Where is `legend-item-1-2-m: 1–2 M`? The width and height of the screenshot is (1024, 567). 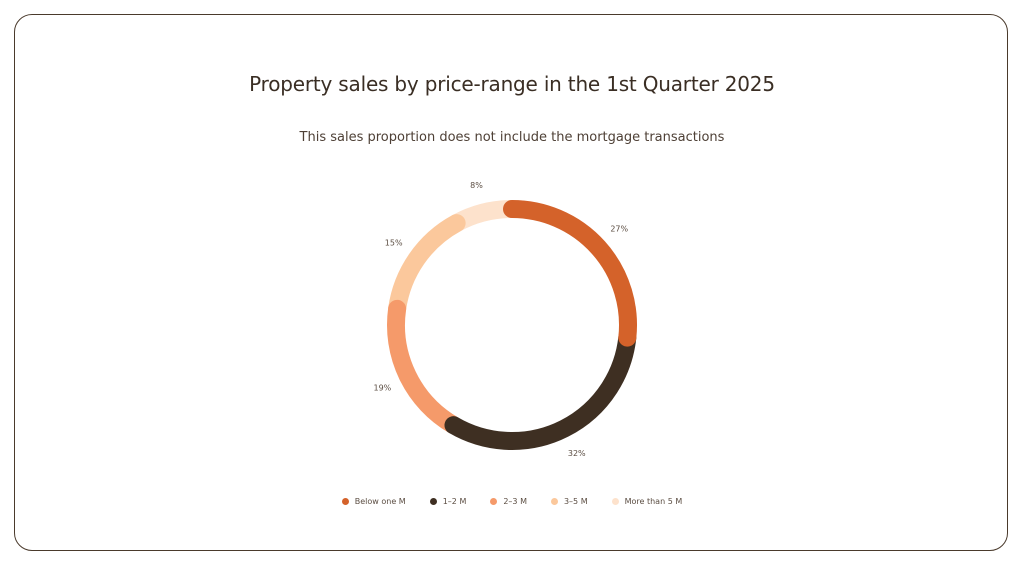
legend-item-1-2-m: 1–2 M is located at coordinates (448, 501).